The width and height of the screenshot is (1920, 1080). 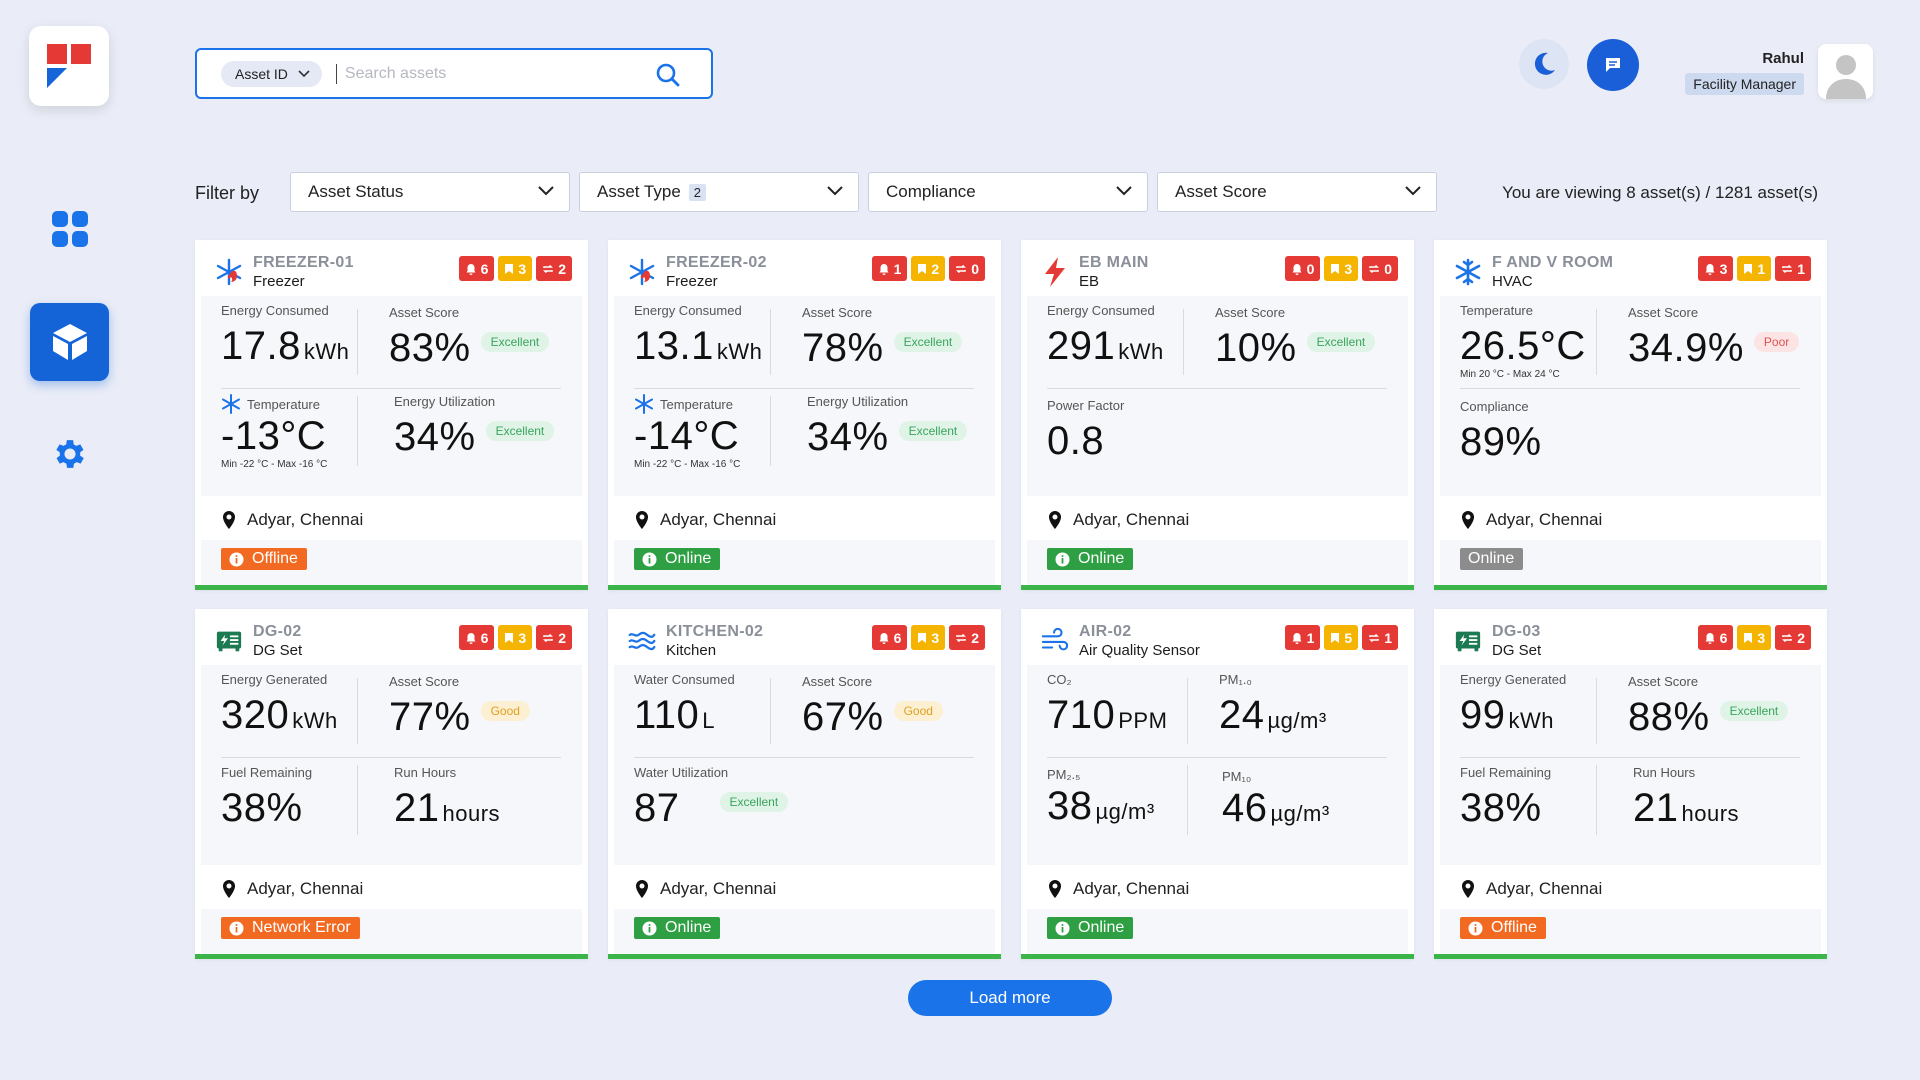 I want to click on moon-icon, so click(x=1544, y=63).